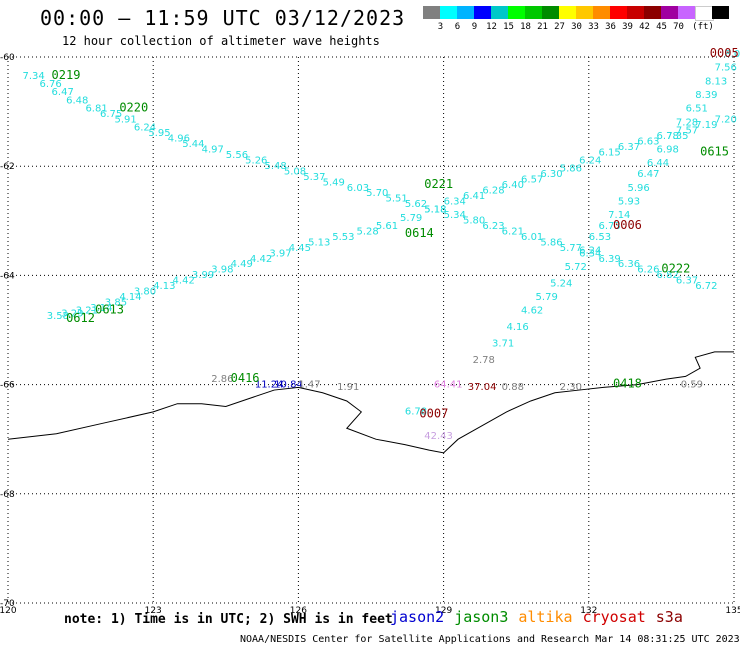 The width and height of the screenshot is (740, 650). What do you see at coordinates (697, 109) in the screenshot?
I see `wave-height-label: 6.51` at bounding box center [697, 109].